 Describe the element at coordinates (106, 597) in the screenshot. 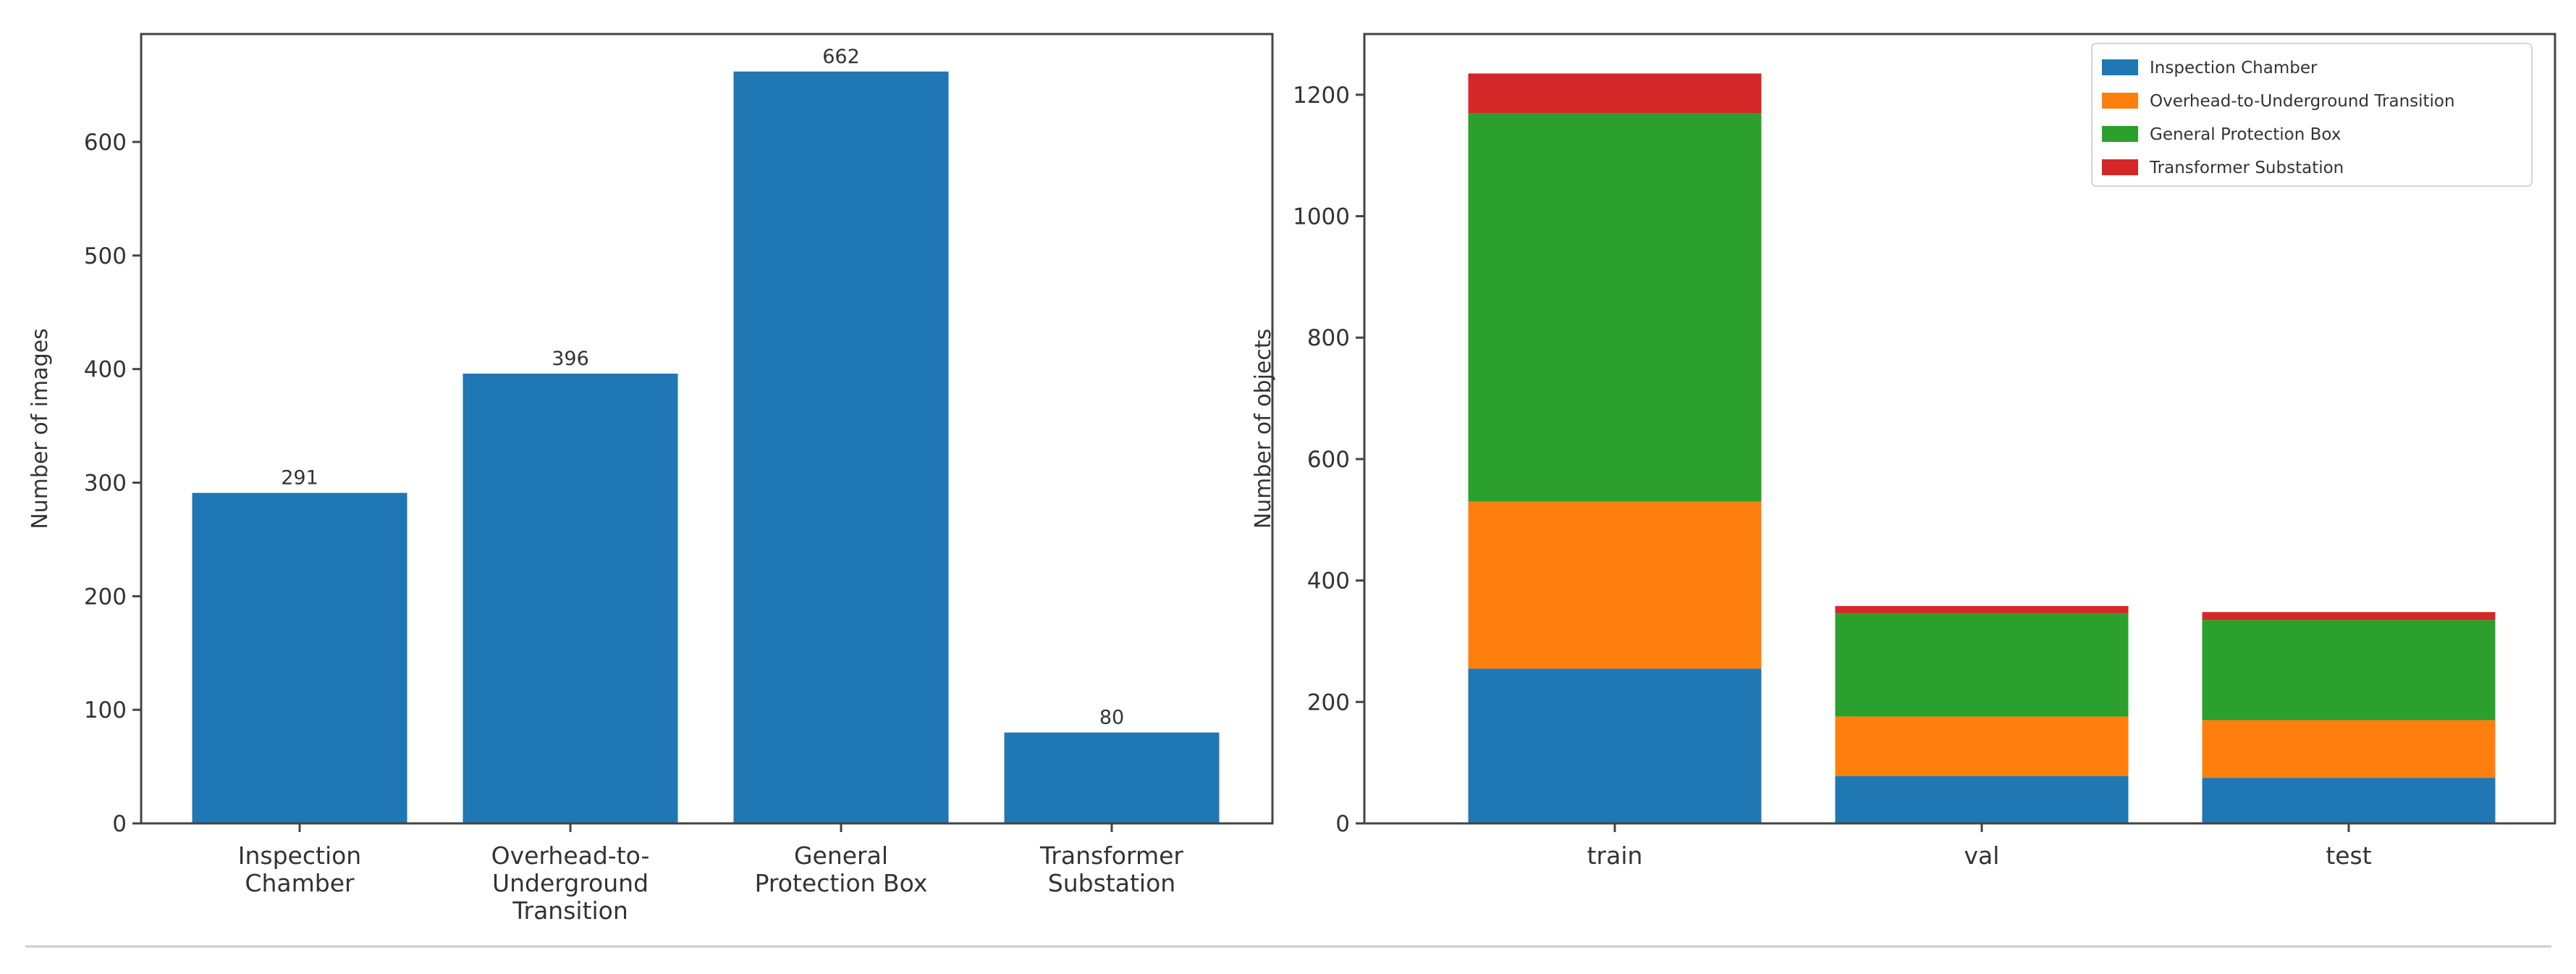

I see `chart1-ytick-label: 200` at that location.